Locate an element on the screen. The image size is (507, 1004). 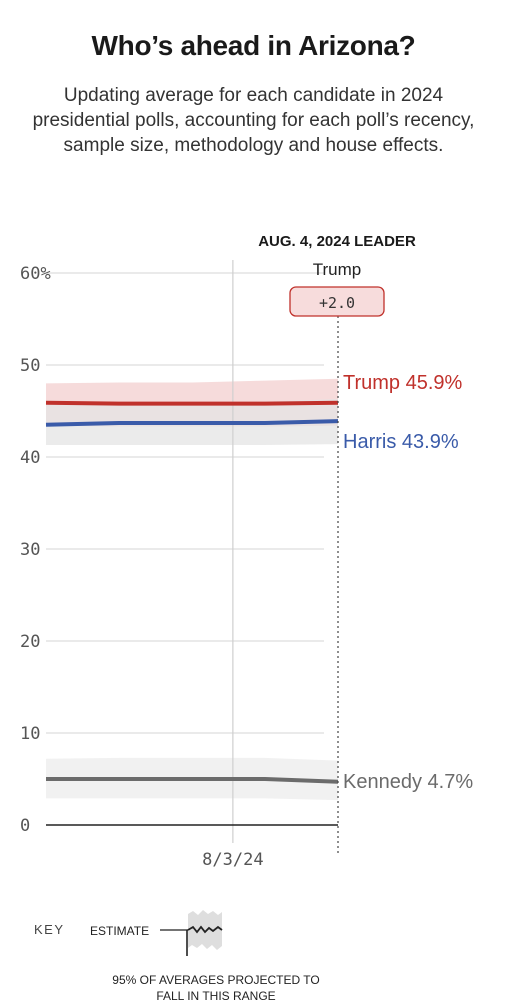
y-axis-labels: 0 10 20 30 40 50 60% is located at coordinates (35, 550).